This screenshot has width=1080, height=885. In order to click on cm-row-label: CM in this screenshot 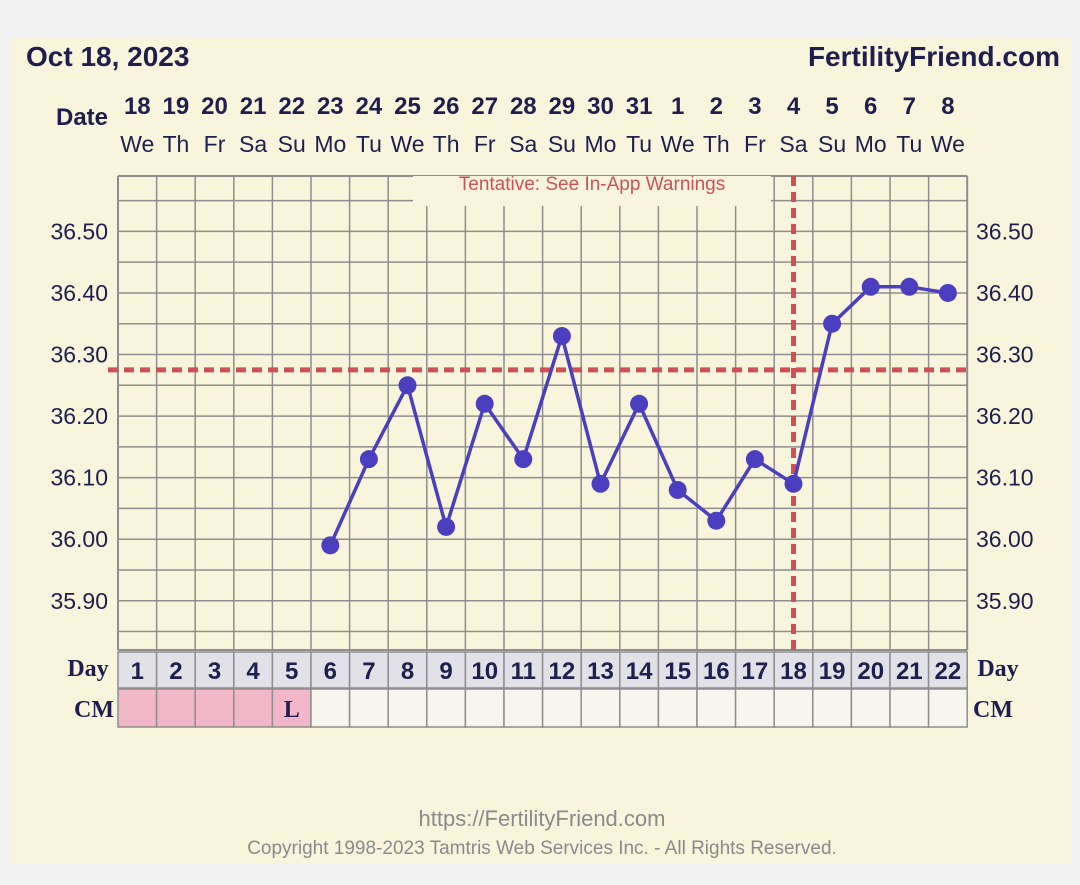, I will do `click(94, 710)`.